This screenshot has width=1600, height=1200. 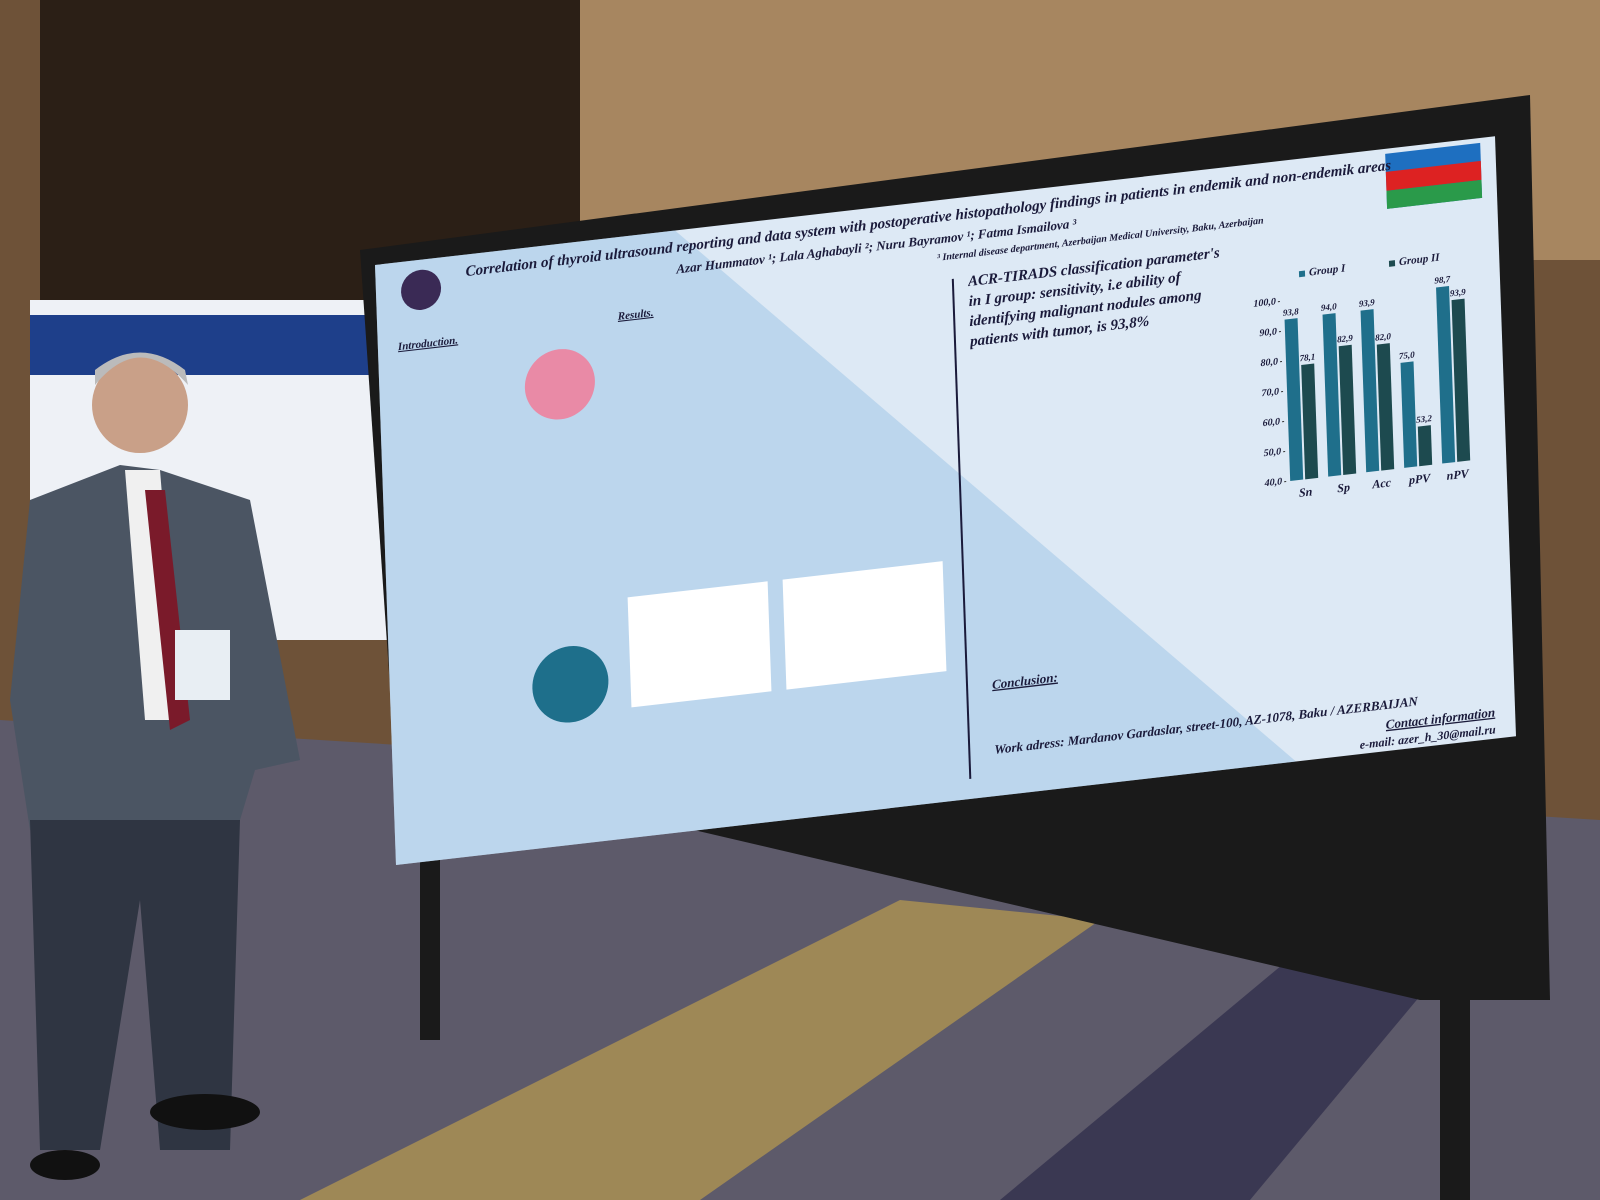 What do you see at coordinates (961, 528) in the screenshot?
I see `divider` at bounding box center [961, 528].